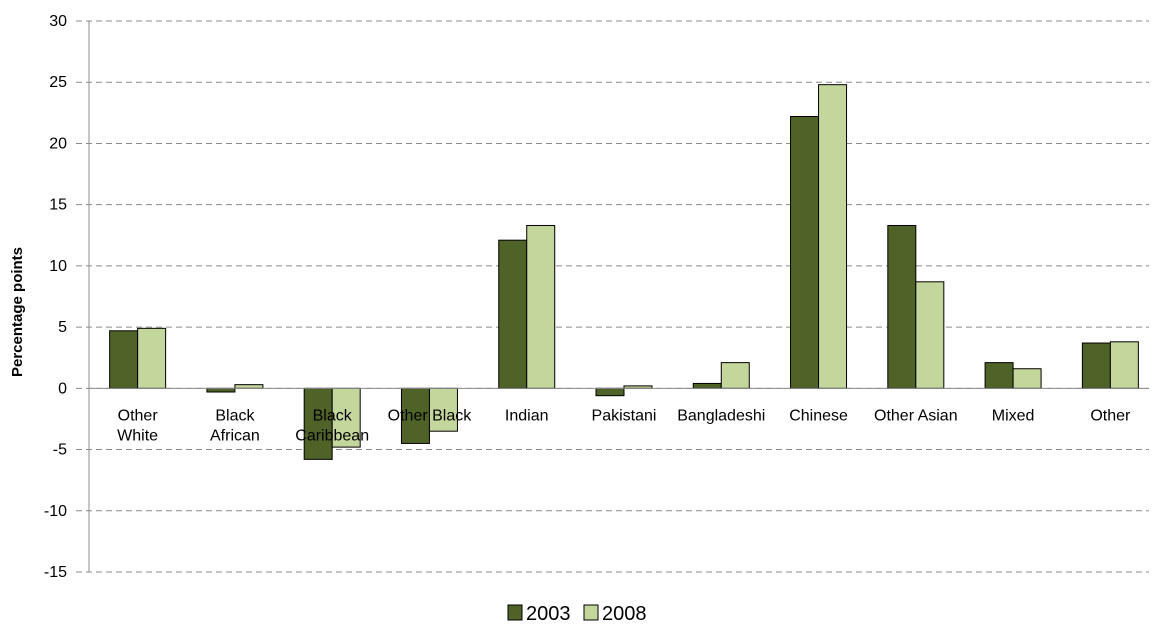 The height and width of the screenshot is (631, 1159). I want to click on y-tick-label: 0, so click(62, 388).